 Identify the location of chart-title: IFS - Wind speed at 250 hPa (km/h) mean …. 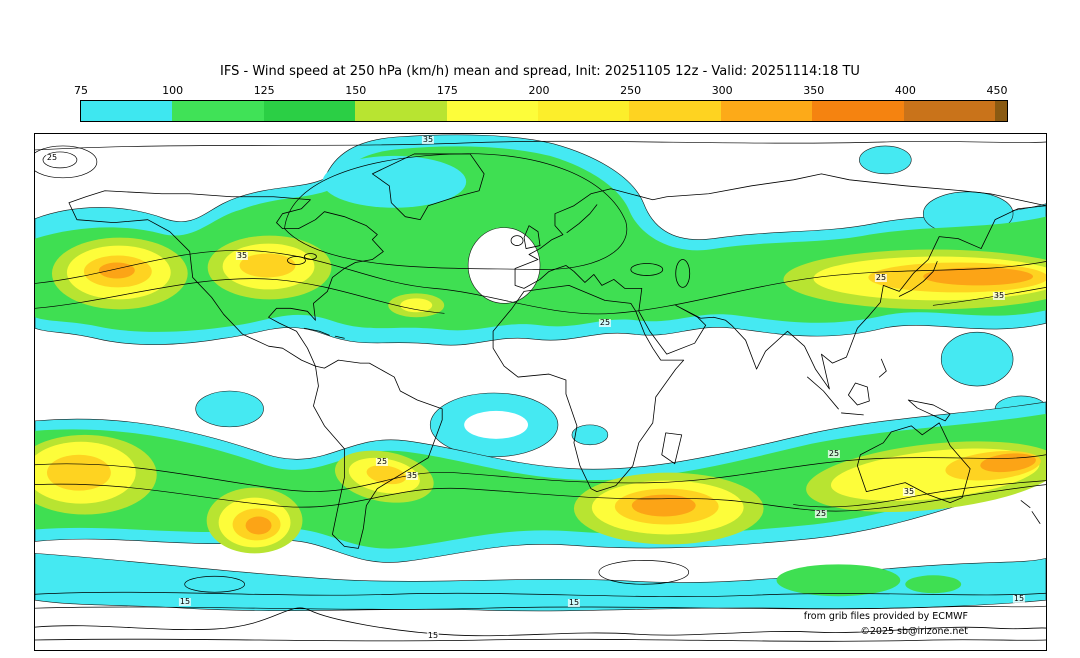
(540, 71).